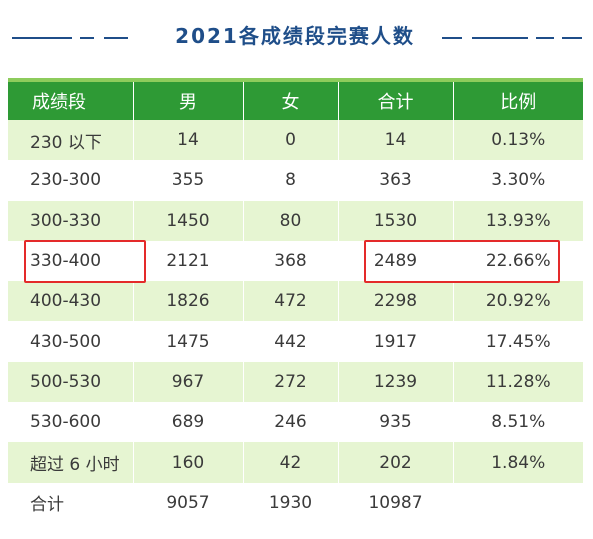 The height and width of the screenshot is (539, 593). I want to click on highlight-box-total-ratio, so click(462, 261).